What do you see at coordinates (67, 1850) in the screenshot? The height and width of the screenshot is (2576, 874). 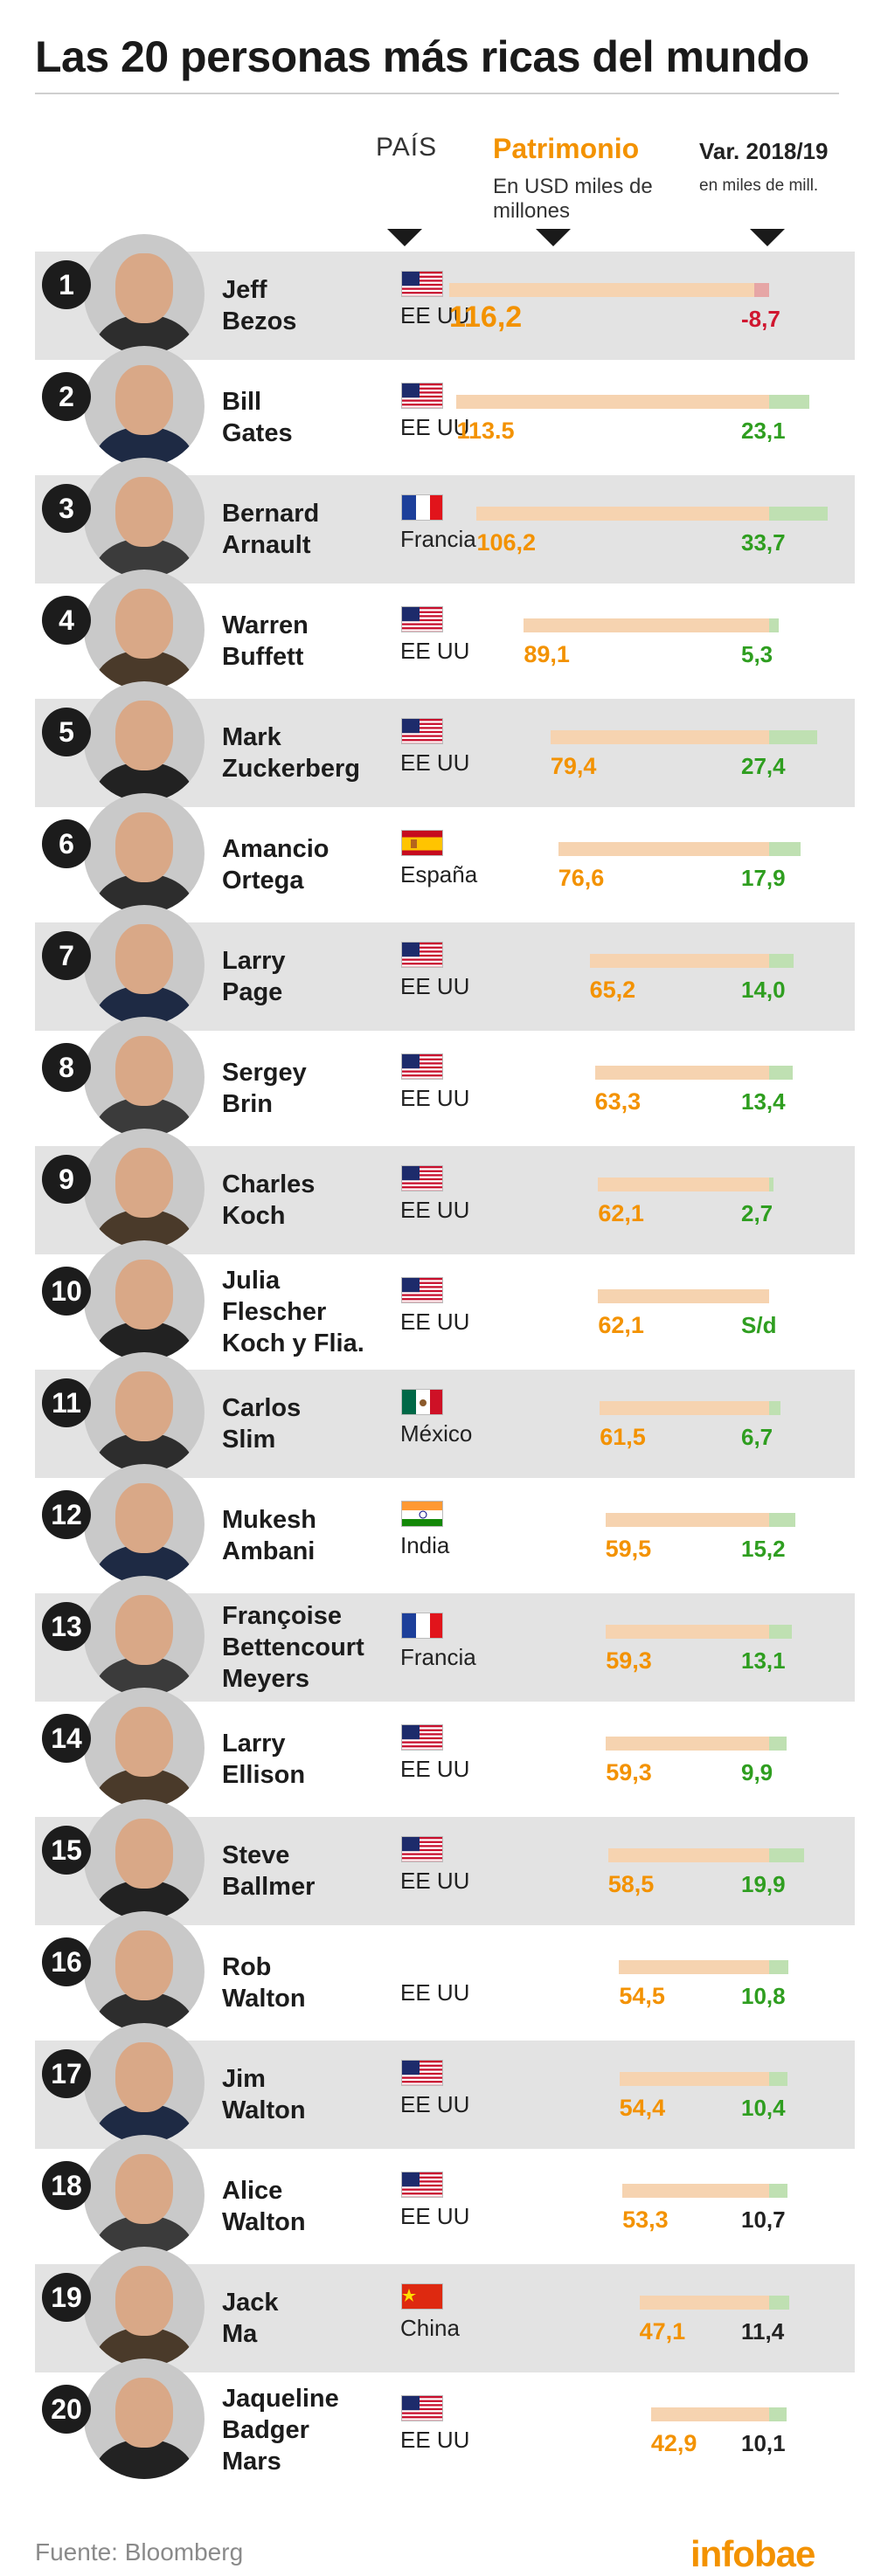 I see `rank-badge: 15` at bounding box center [67, 1850].